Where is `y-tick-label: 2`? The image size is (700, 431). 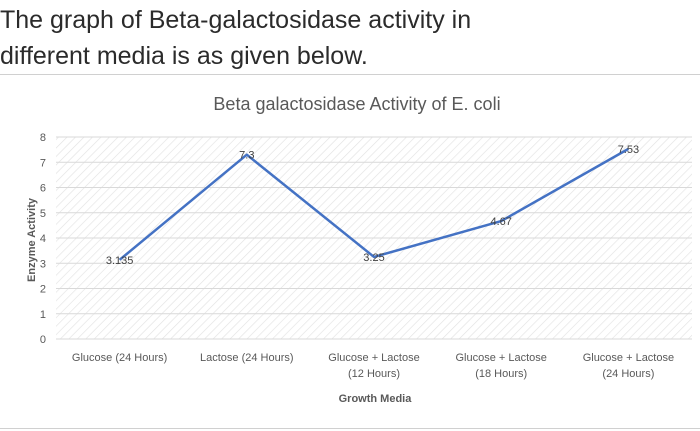 y-tick-label: 2 is located at coordinates (43, 290).